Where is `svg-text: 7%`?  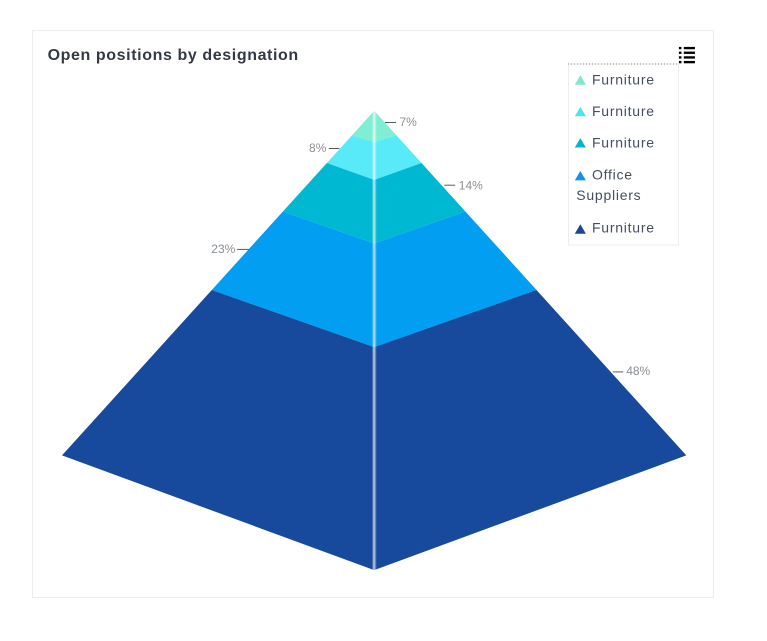
svg-text: 7% is located at coordinates (409, 122).